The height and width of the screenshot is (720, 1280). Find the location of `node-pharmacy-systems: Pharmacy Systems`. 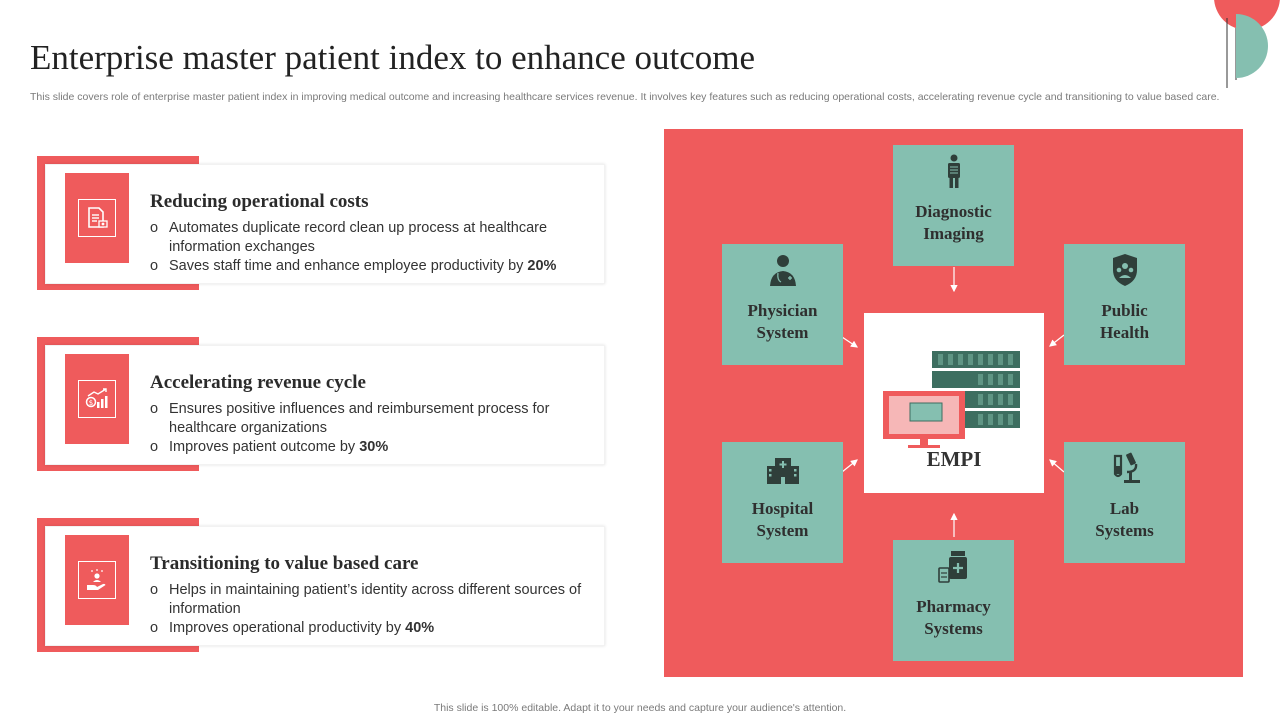

node-pharmacy-systems: Pharmacy Systems is located at coordinates (953, 600).